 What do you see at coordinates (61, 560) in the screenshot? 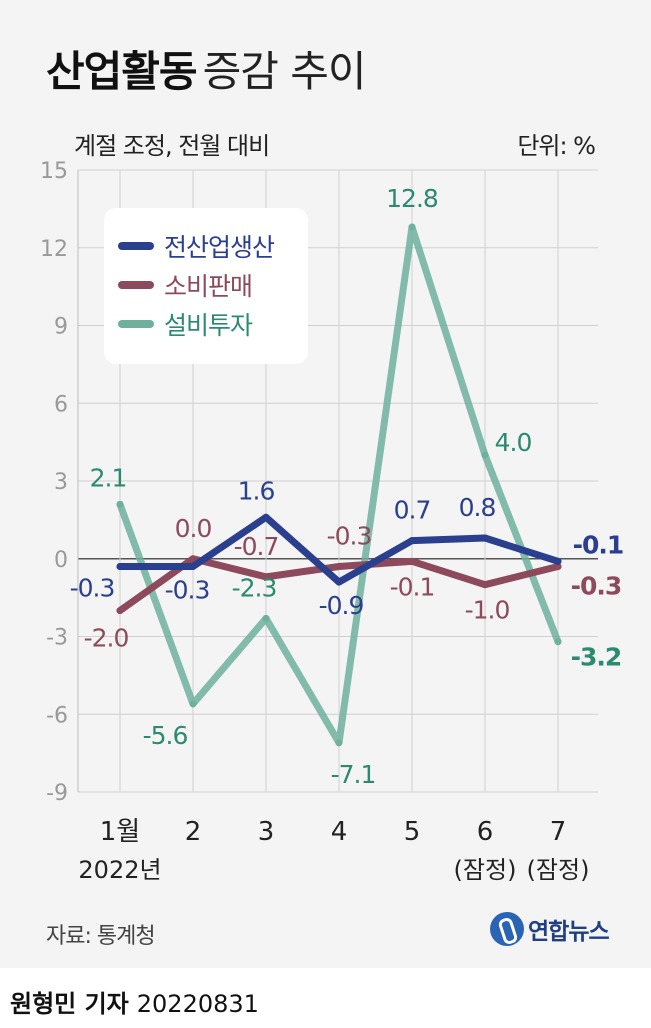
I see `y-tick-label: 0` at bounding box center [61, 560].